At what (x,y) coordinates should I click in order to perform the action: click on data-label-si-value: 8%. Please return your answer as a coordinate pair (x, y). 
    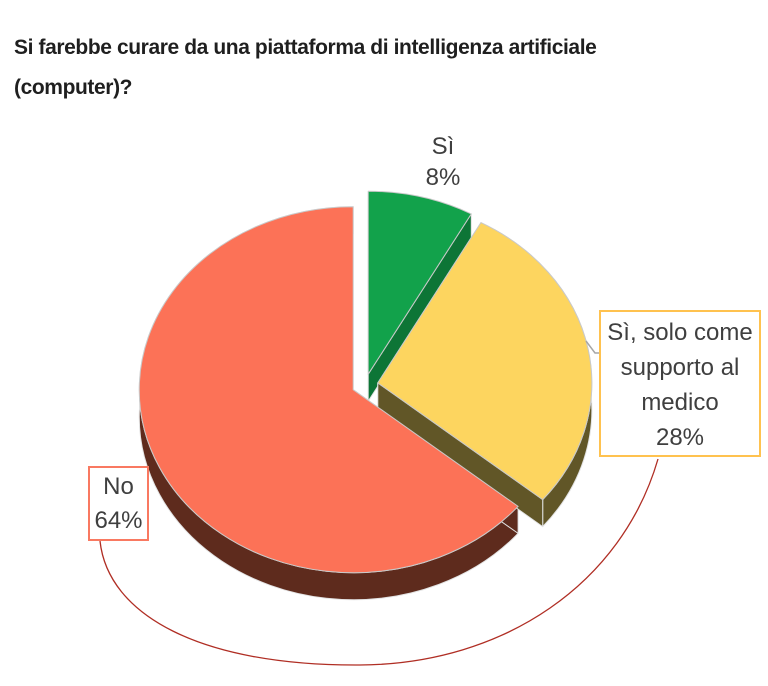
    Looking at the image, I should click on (443, 177).